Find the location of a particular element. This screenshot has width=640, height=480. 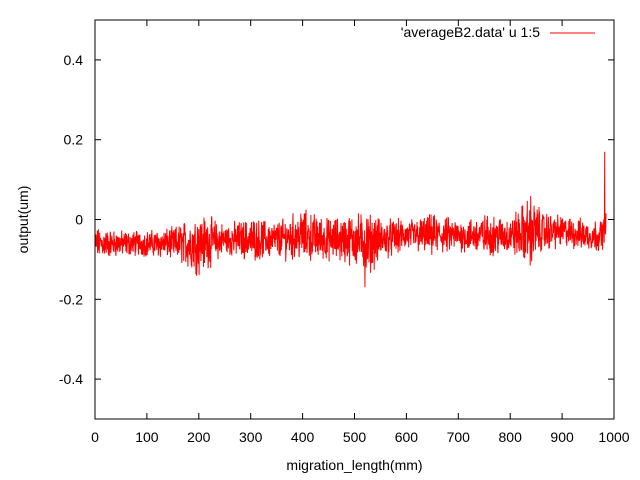

x-tick-label: 200 is located at coordinates (199, 437).